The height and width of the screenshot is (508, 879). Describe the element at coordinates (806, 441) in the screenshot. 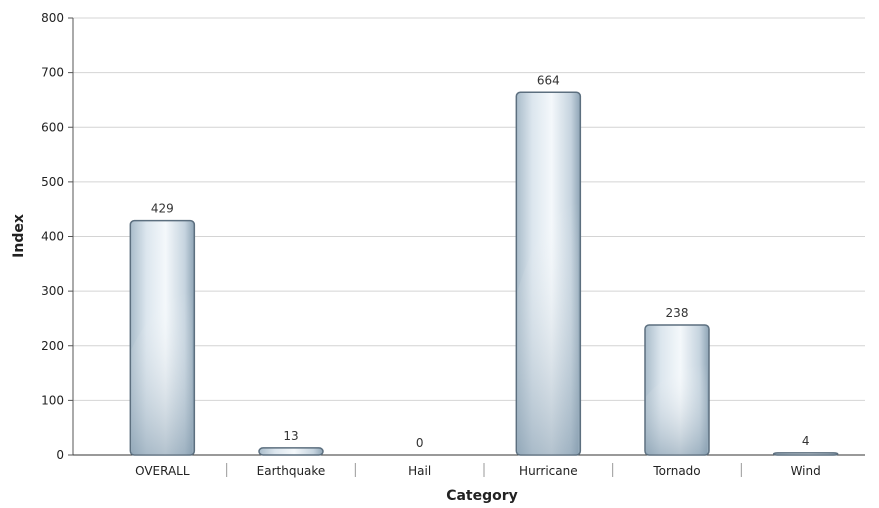

I see `data-label: 4` at that location.